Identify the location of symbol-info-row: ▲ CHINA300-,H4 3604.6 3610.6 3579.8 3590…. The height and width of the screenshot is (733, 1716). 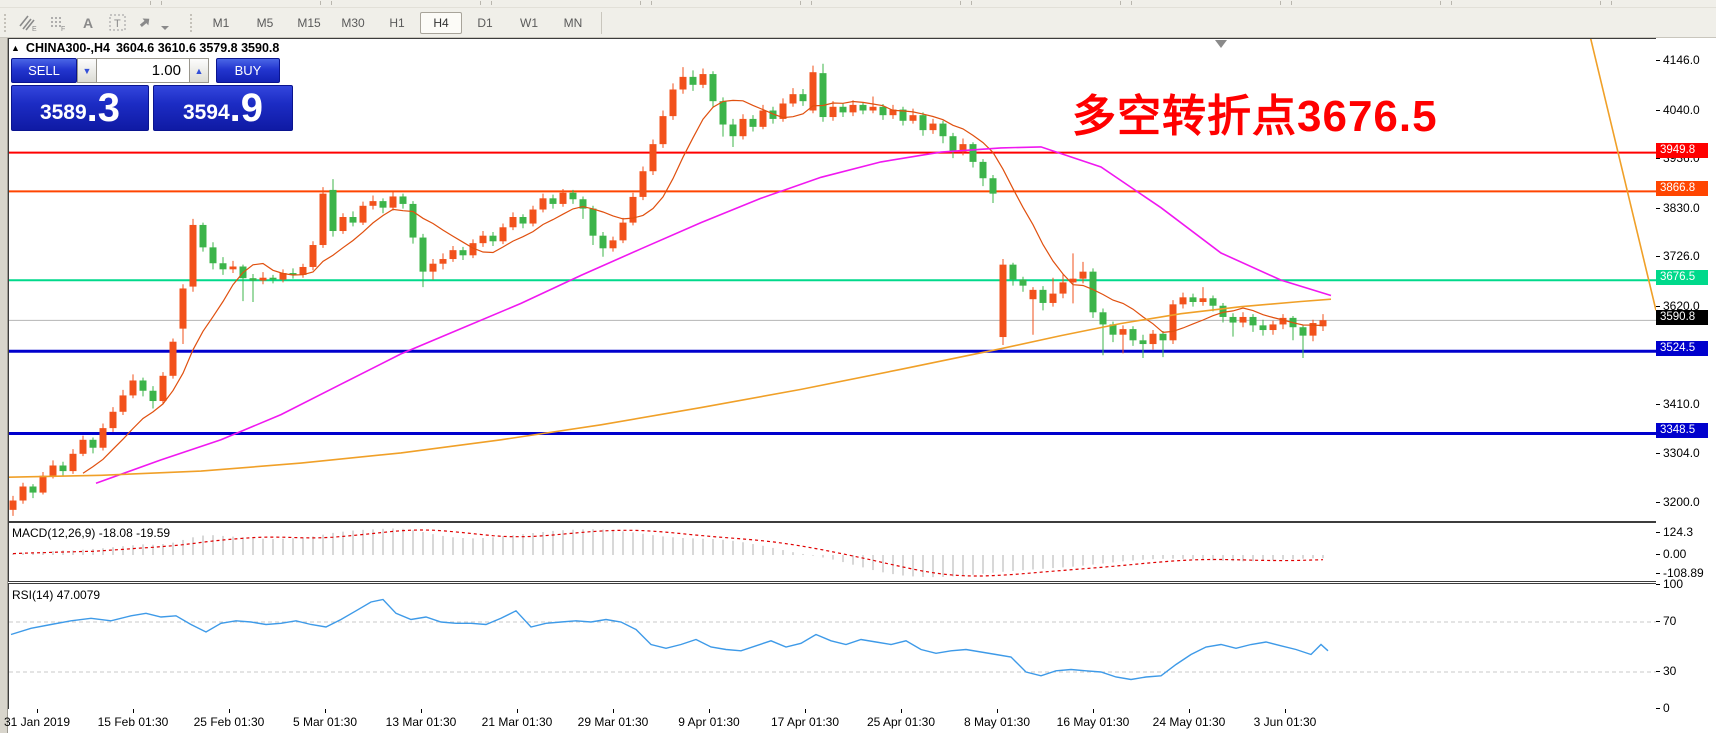
(148, 48).